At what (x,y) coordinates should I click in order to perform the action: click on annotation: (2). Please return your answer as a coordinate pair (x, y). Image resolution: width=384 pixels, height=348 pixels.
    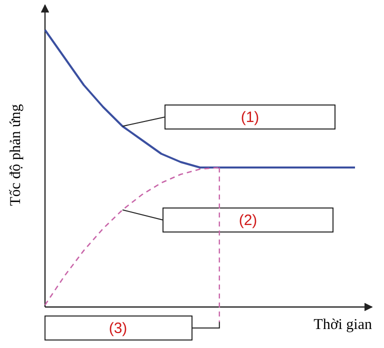
    Looking at the image, I should click on (248, 220).